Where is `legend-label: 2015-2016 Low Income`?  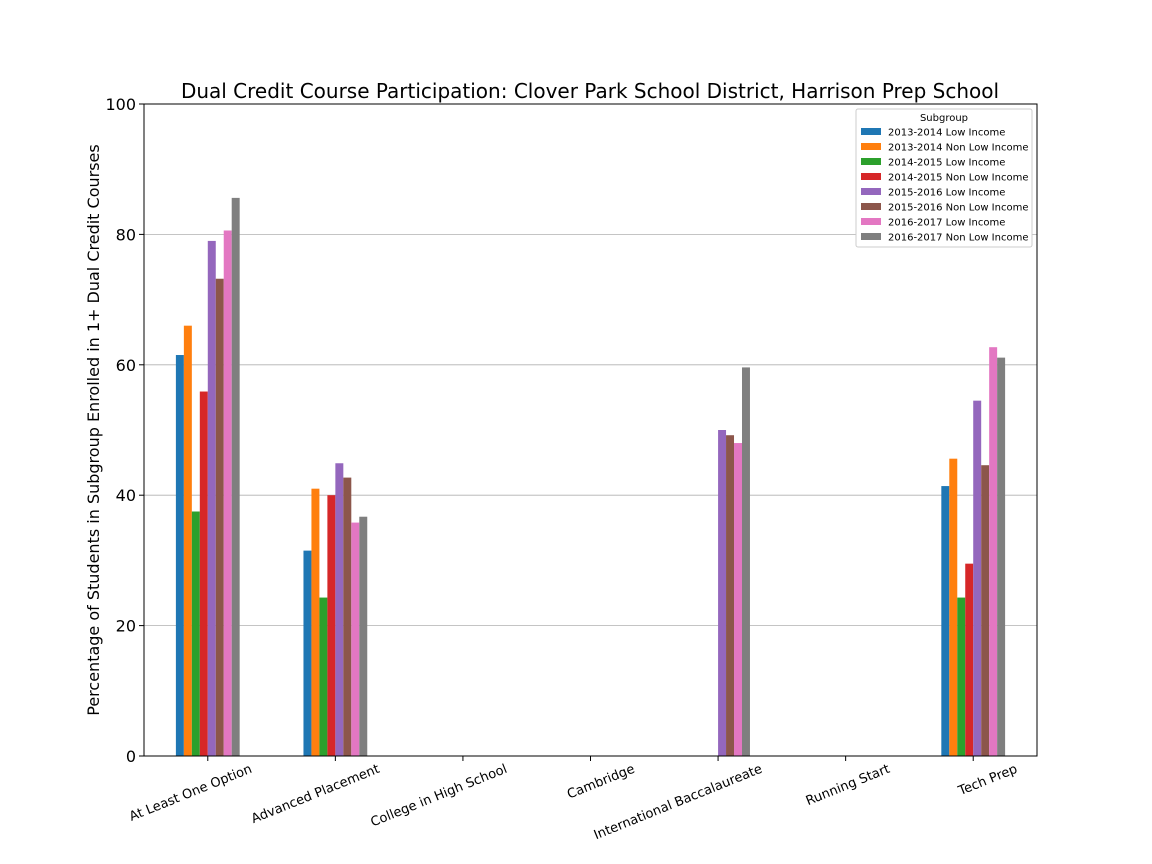
legend-label: 2015-2016 Low Income is located at coordinates (946, 193).